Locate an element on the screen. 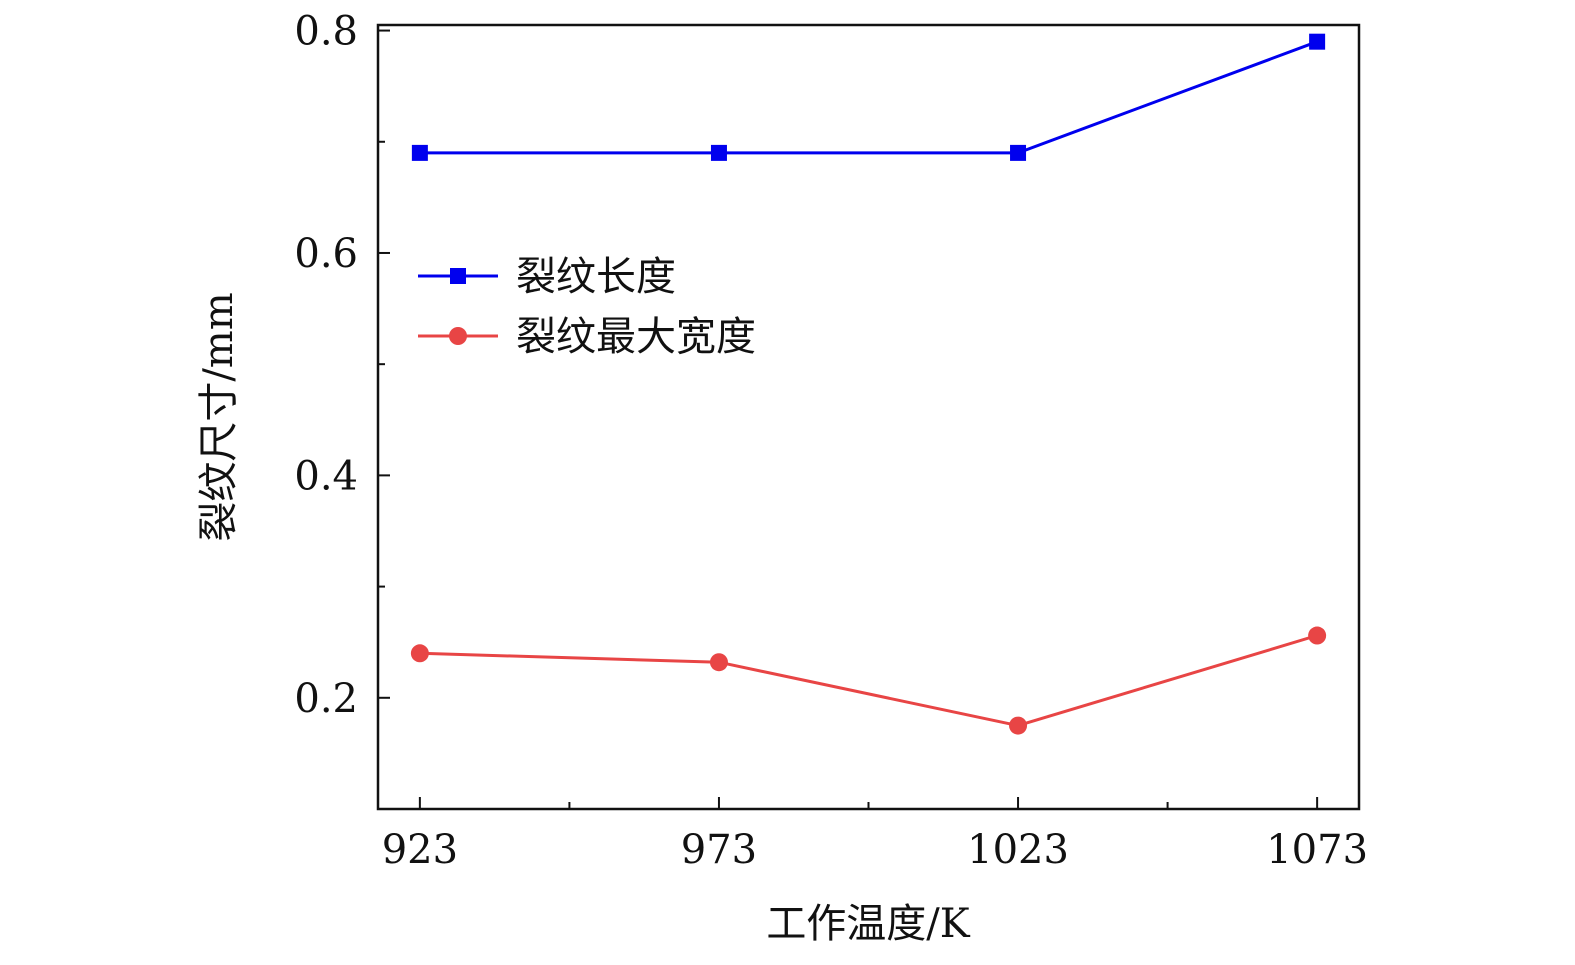 This screenshot has height=965, width=1575. legend-item: 裂纹最大宽度 is located at coordinates (587, 337).